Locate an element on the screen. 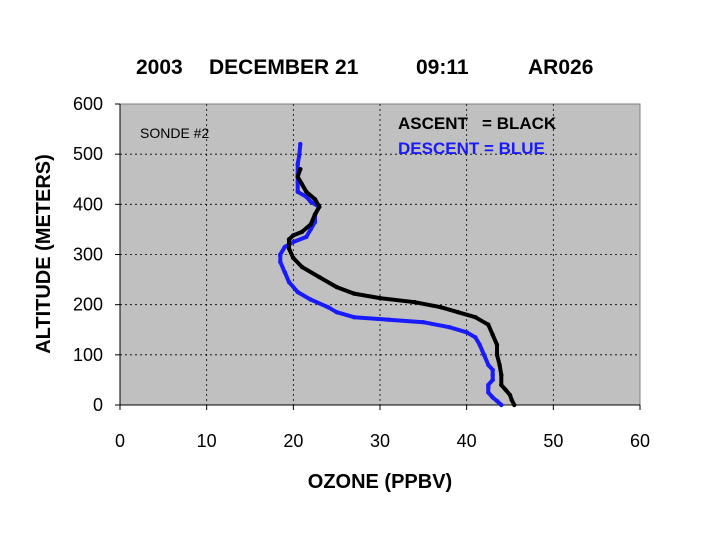 The height and width of the screenshot is (540, 720). y-tick-label: 300 is located at coordinates (88, 255).